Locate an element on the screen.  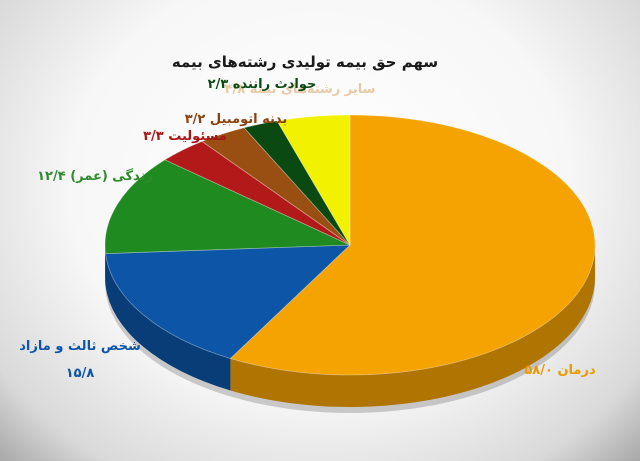
slice-label-0: سایر رشته‌های بیمه ۴/۸ is located at coordinates (300, 89).